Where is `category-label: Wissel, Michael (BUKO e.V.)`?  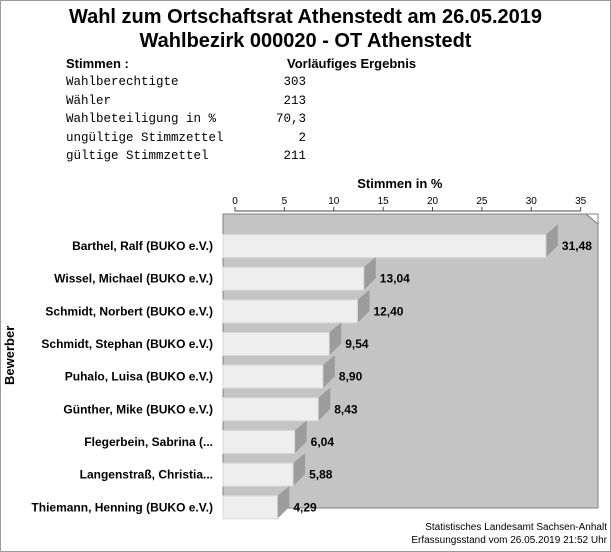 category-label: Wissel, Michael (BUKO e.V.) is located at coordinates (133, 279).